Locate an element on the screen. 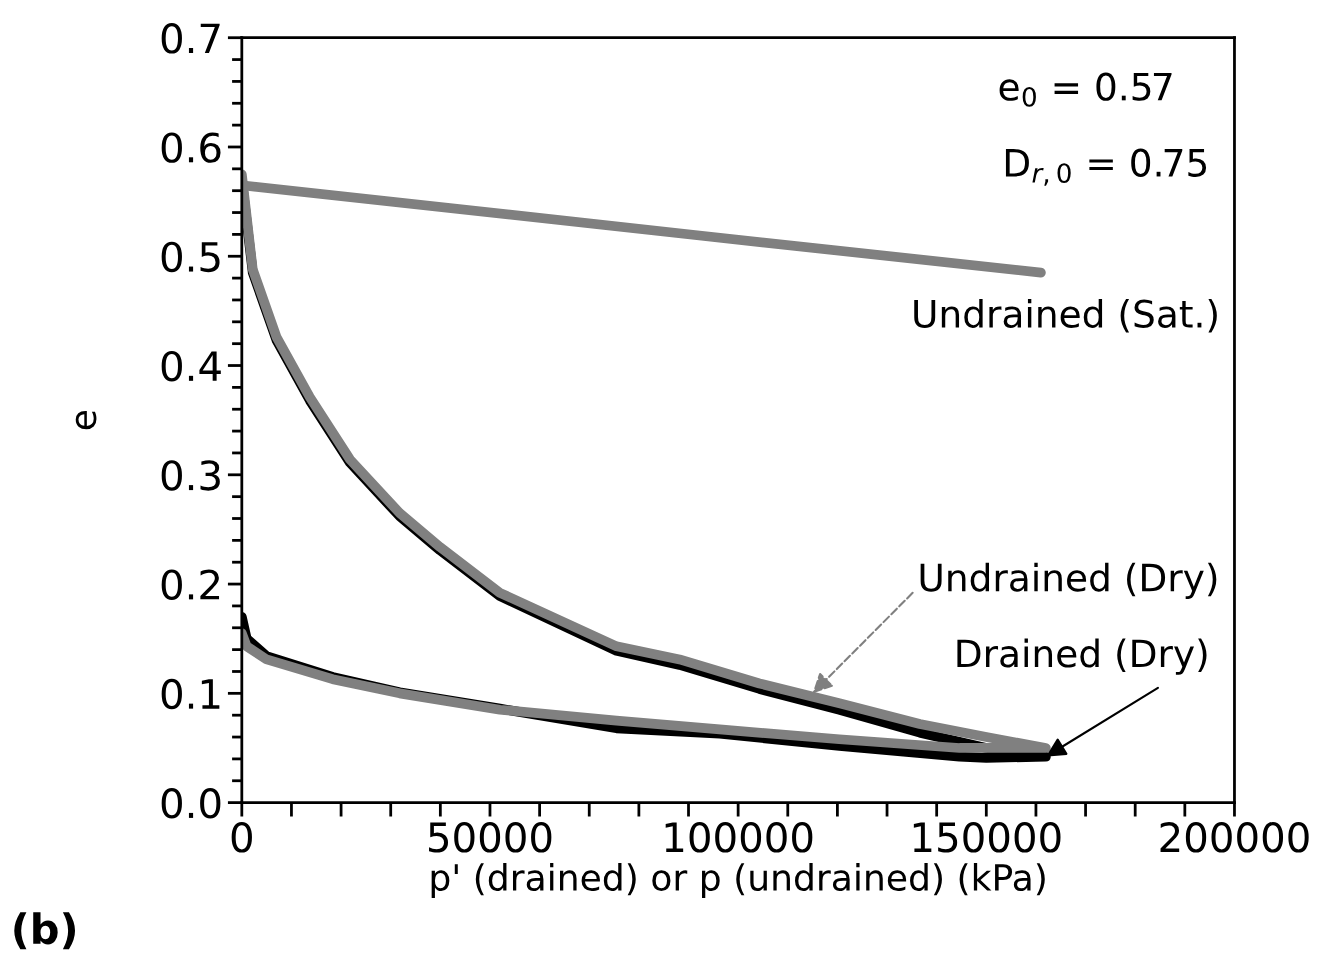 The width and height of the screenshot is (1336, 967). annotation: Drained (Dry) is located at coordinates (1082, 656).